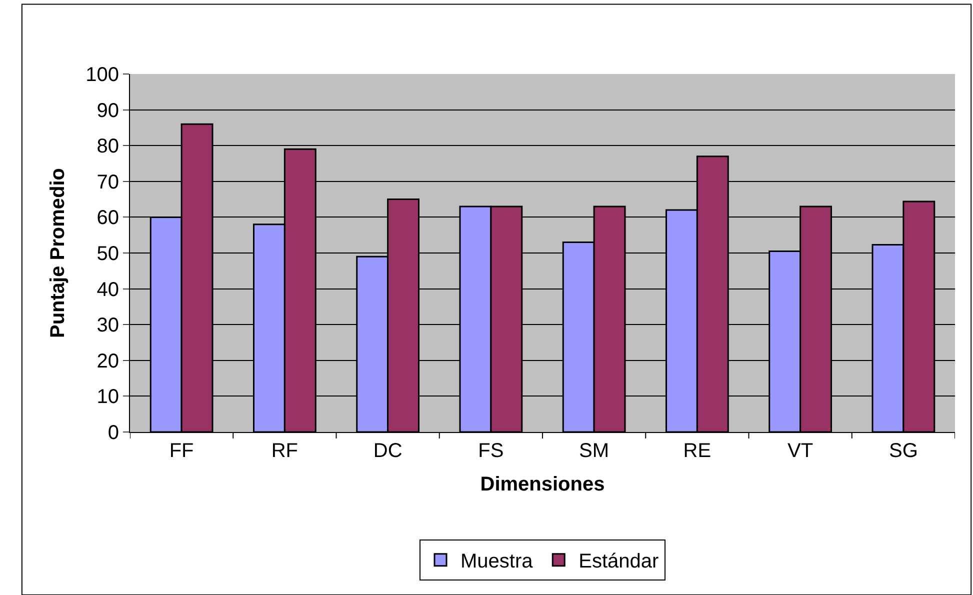 This screenshot has width=973, height=595. I want to click on y-tick-label: 0, so click(113, 433).